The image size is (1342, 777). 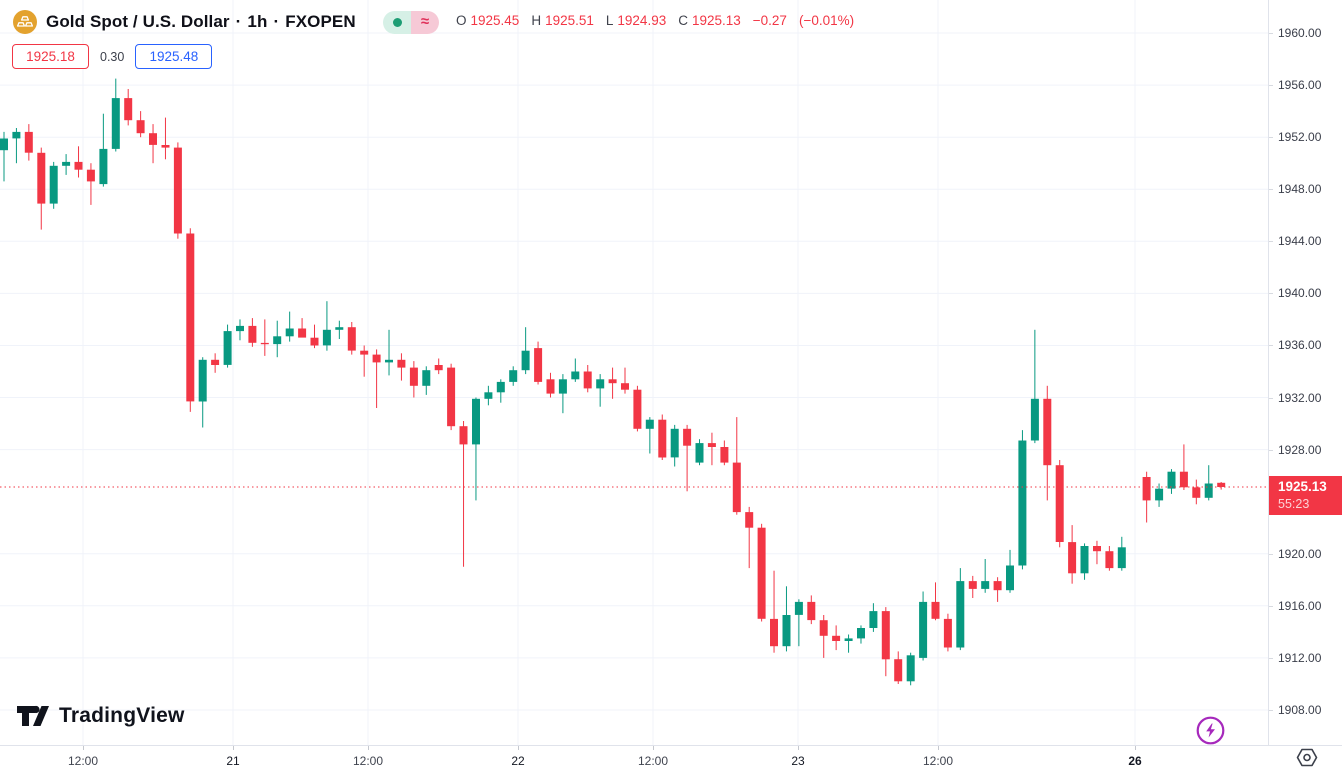 What do you see at coordinates (425, 22) in the screenshot?
I see `delayed-data-pill: ≈` at bounding box center [425, 22].